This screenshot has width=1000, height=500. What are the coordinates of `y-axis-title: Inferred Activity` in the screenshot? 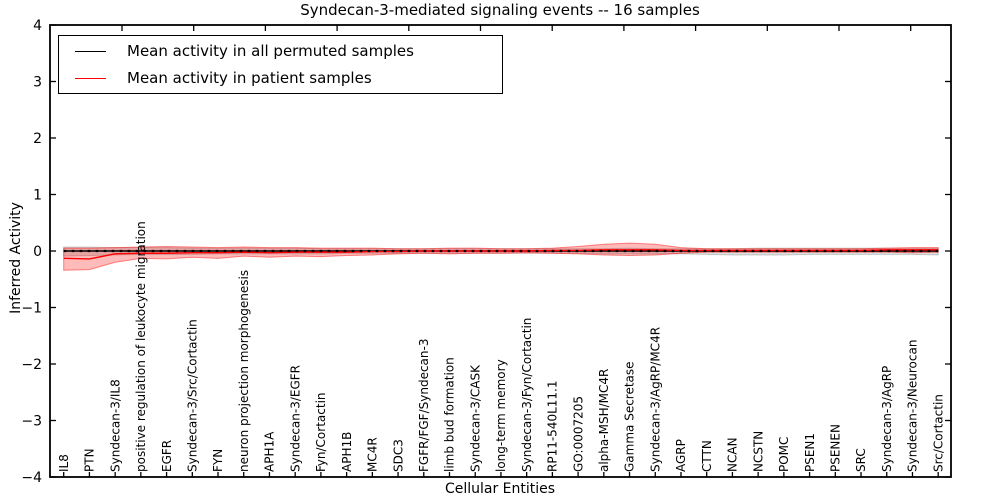 It's located at (16, 258).